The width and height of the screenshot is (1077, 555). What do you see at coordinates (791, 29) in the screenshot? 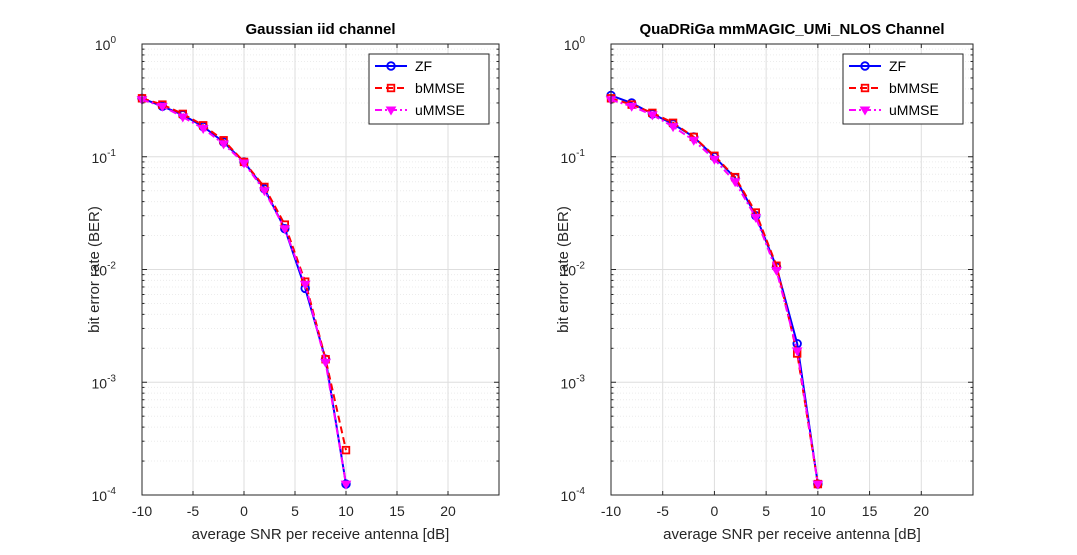
I see `chart-title: QuaDRiGa mmMAGIC_UMi_NLOS Channel` at bounding box center [791, 29].